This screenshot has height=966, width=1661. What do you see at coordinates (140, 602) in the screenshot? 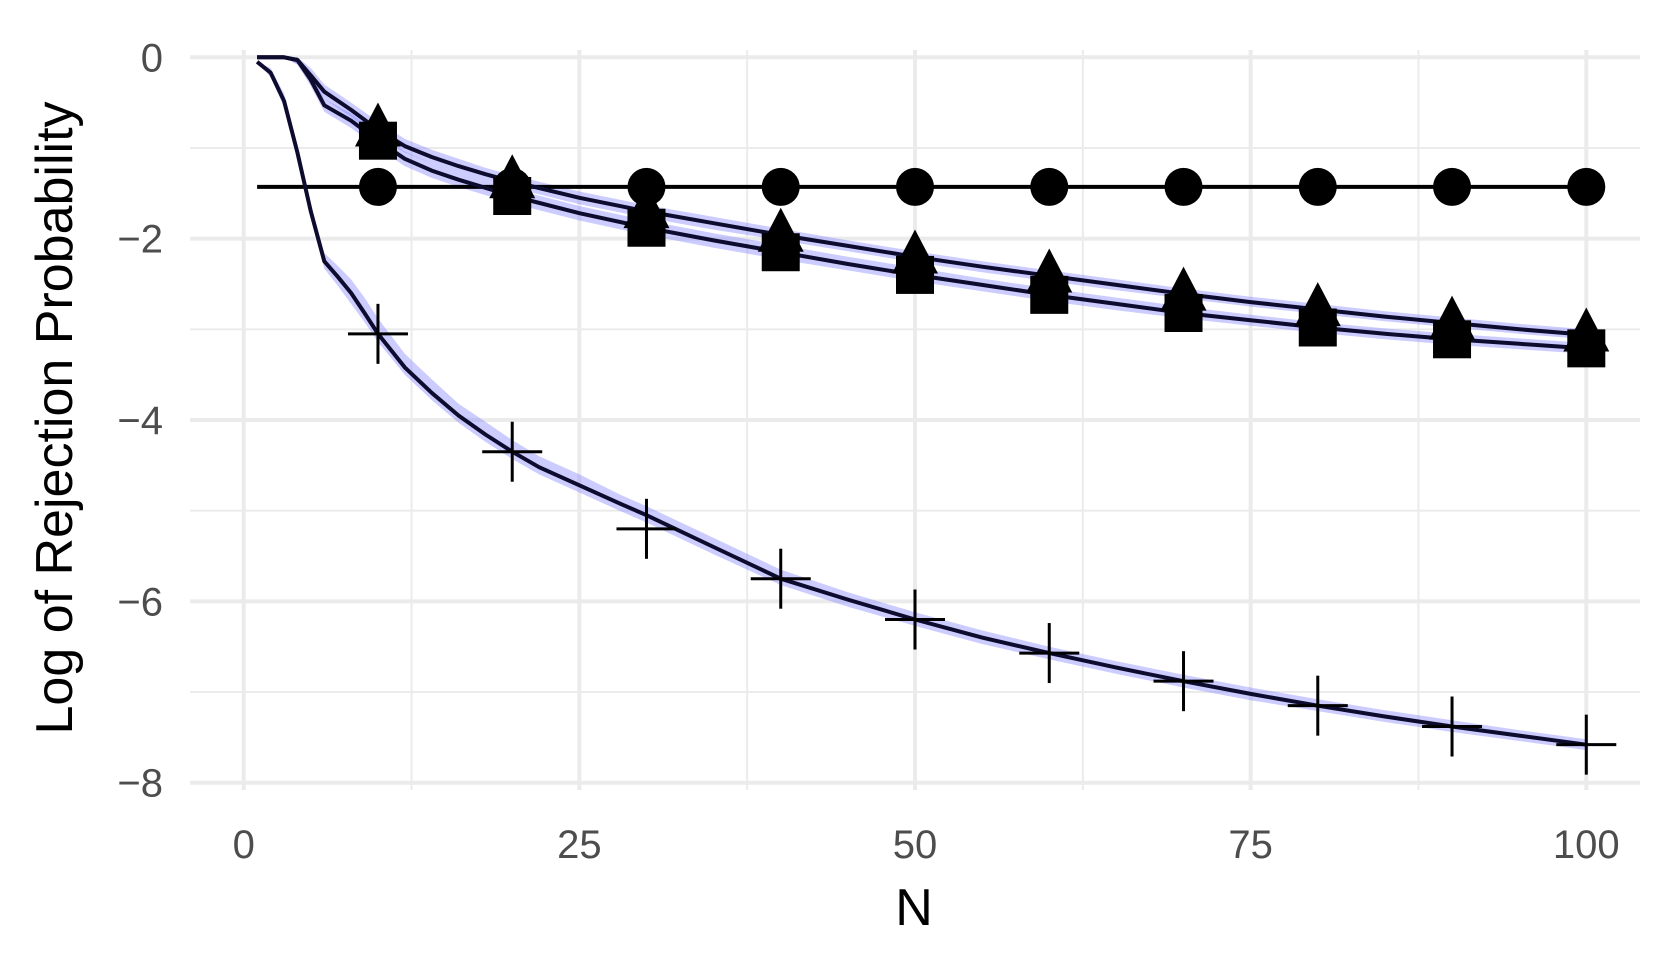
I see `y-tick-label: −6` at bounding box center [140, 602].